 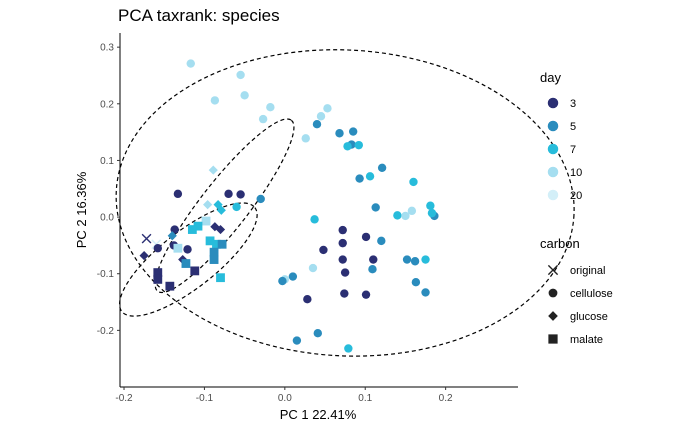 What do you see at coordinates (106, 274) in the screenshot?
I see `y-tick-label: -0.1` at bounding box center [106, 274].